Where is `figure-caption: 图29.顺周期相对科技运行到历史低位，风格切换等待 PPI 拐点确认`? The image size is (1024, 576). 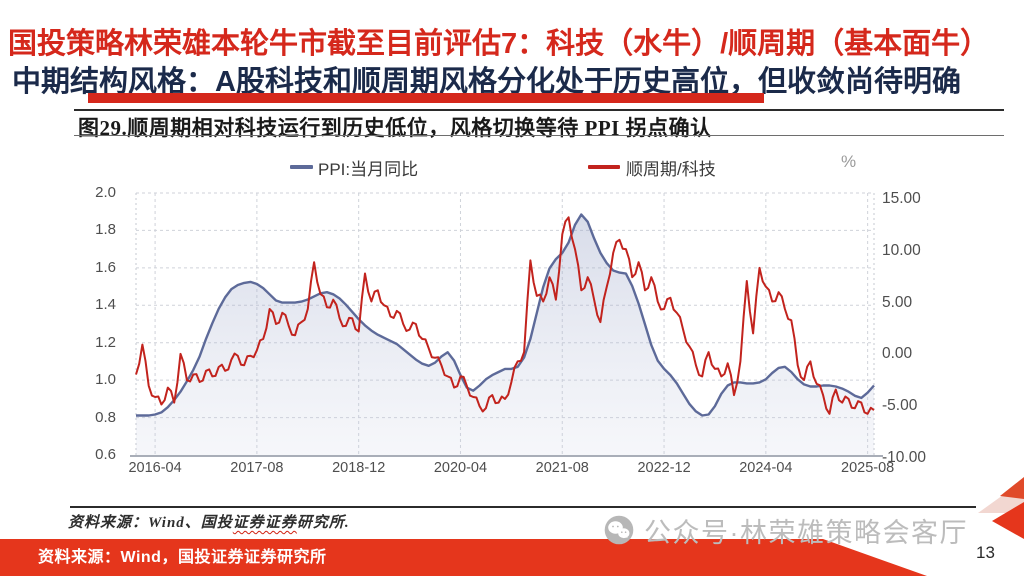
figure-caption: 图29.顺周期相对科技运行到历史低位，风格切换等待 PPI 拐点确认 is located at coordinates (395, 128).